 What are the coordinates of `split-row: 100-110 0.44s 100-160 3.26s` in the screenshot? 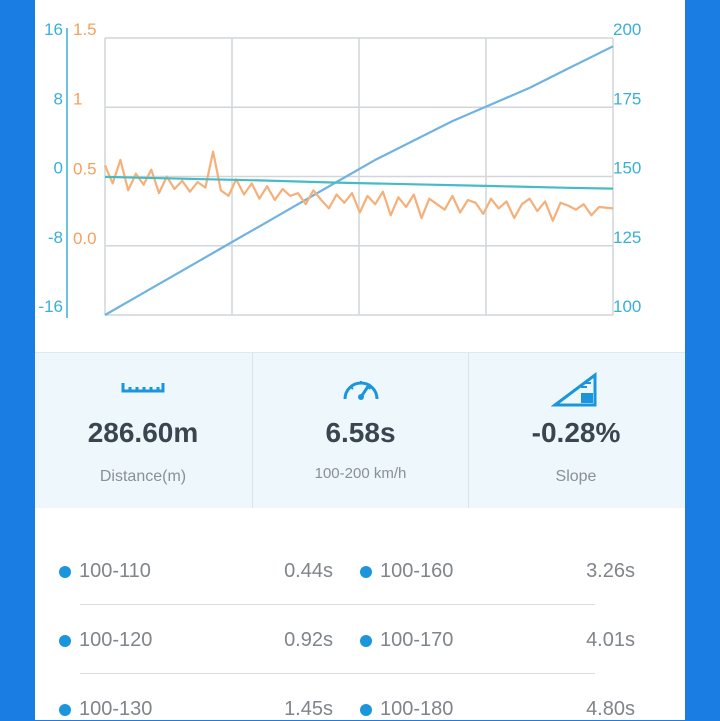 It's located at (360, 556).